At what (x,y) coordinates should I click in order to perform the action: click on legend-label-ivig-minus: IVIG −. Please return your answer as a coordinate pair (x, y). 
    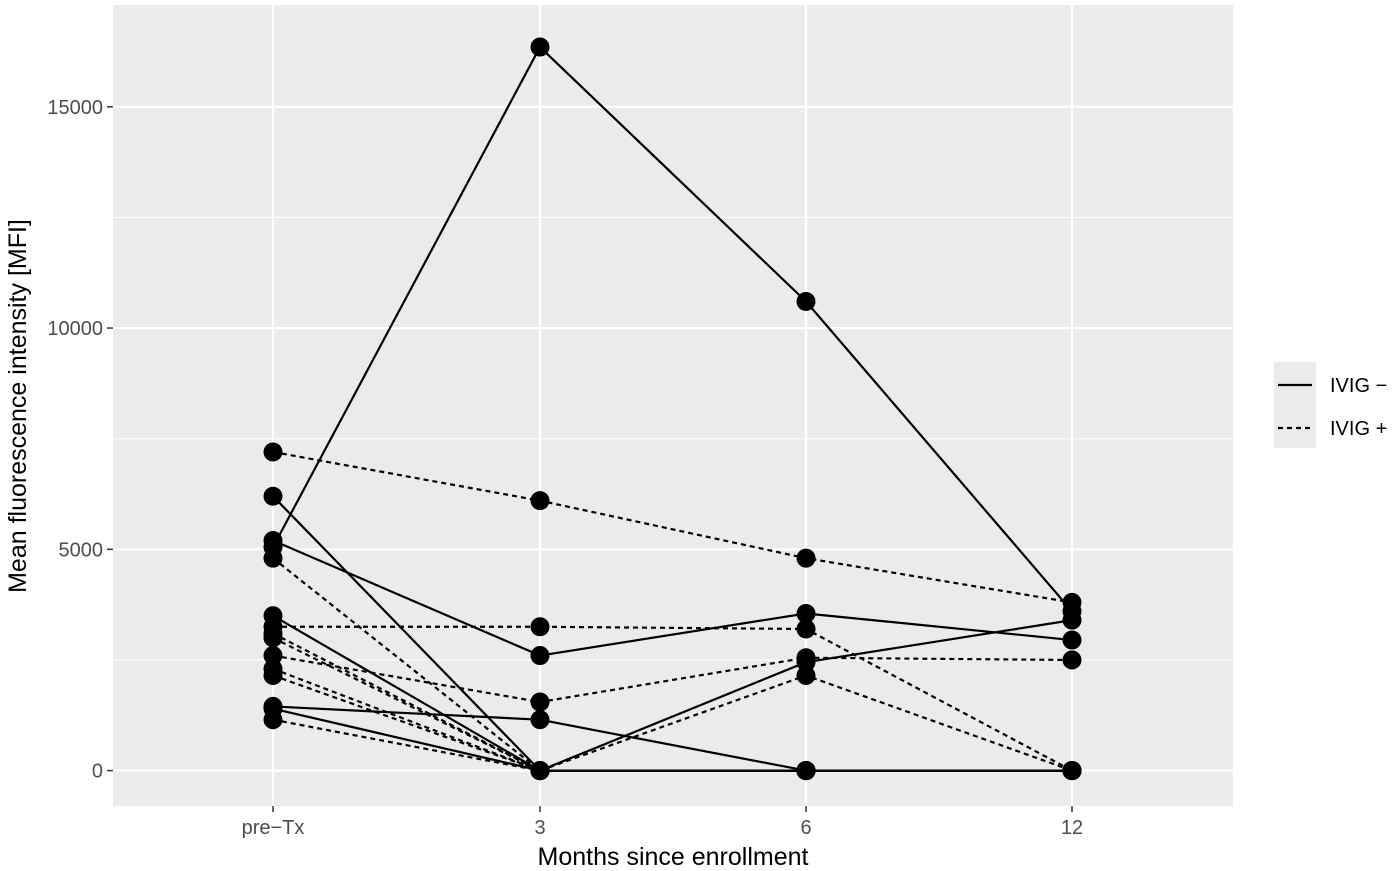
    Looking at the image, I should click on (1358, 386).